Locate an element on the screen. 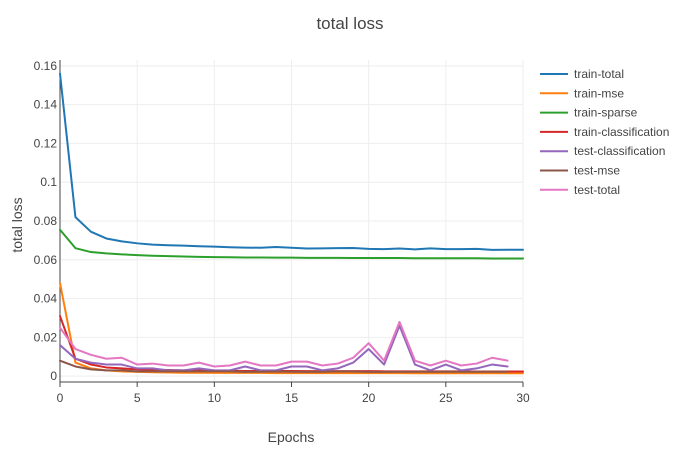 The height and width of the screenshot is (455, 700). series-line-train-sparse is located at coordinates (291, 244).